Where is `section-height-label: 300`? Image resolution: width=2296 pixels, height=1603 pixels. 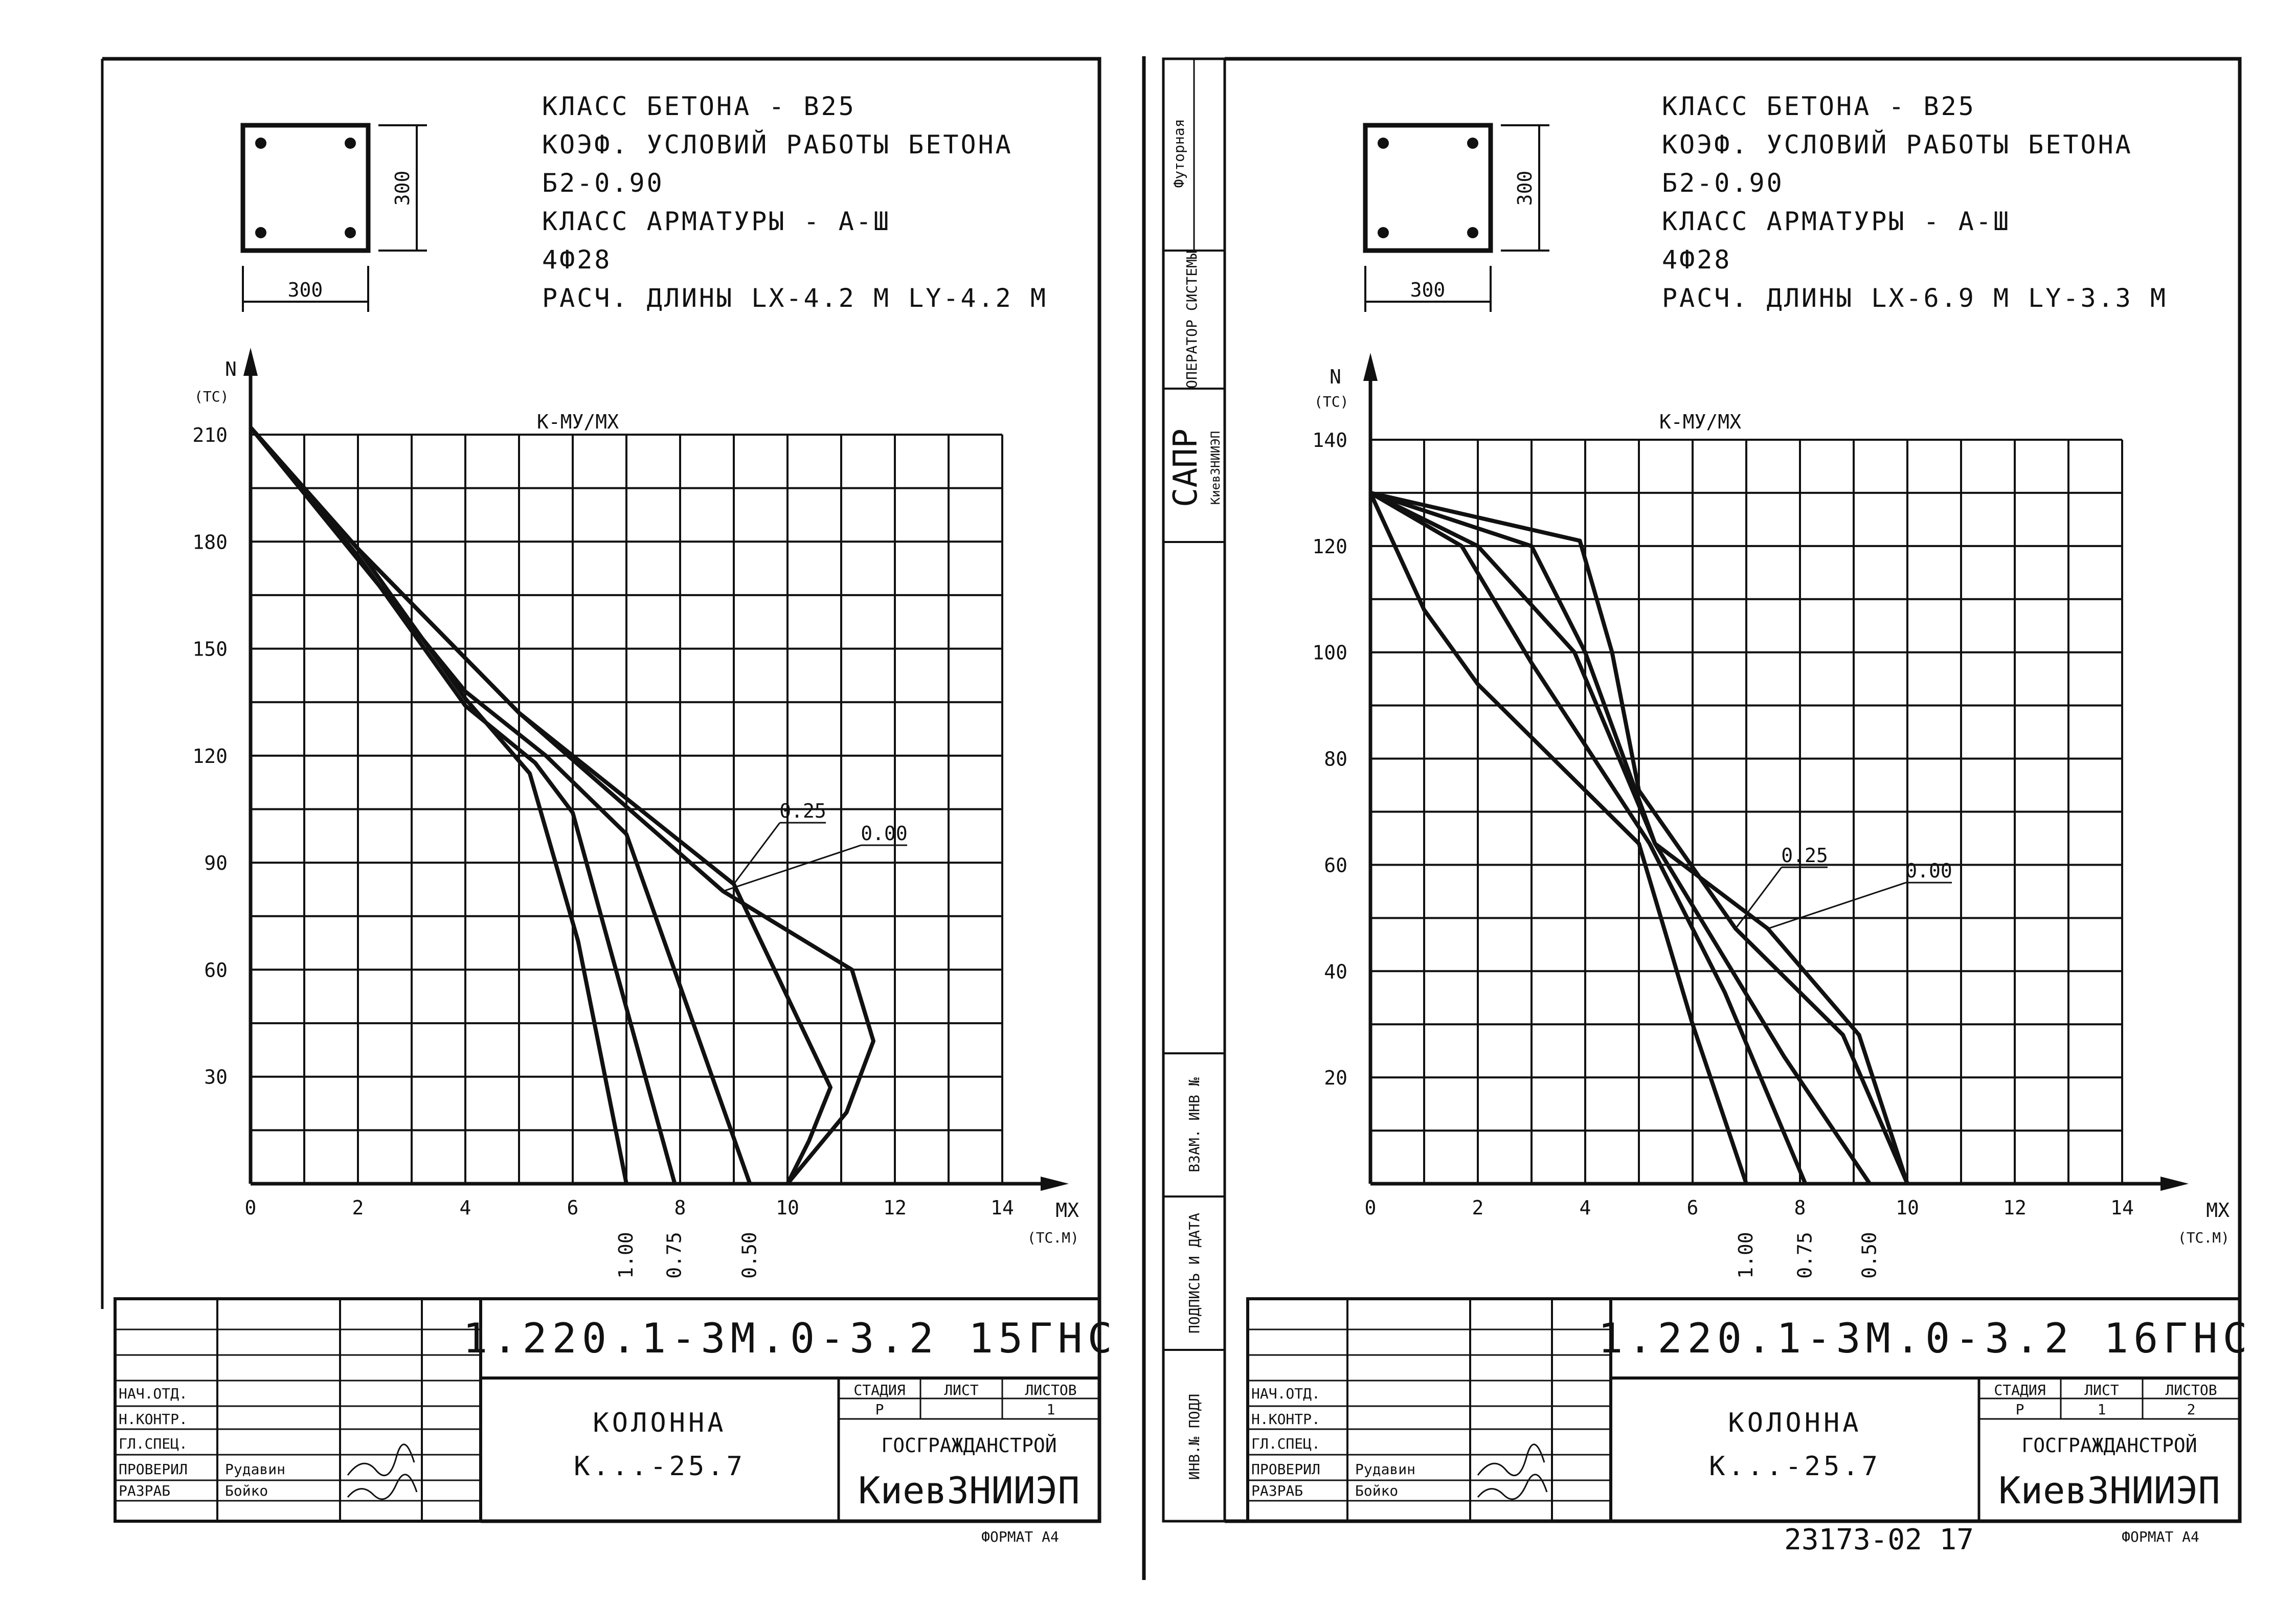 section-height-label: 300 is located at coordinates (1525, 189).